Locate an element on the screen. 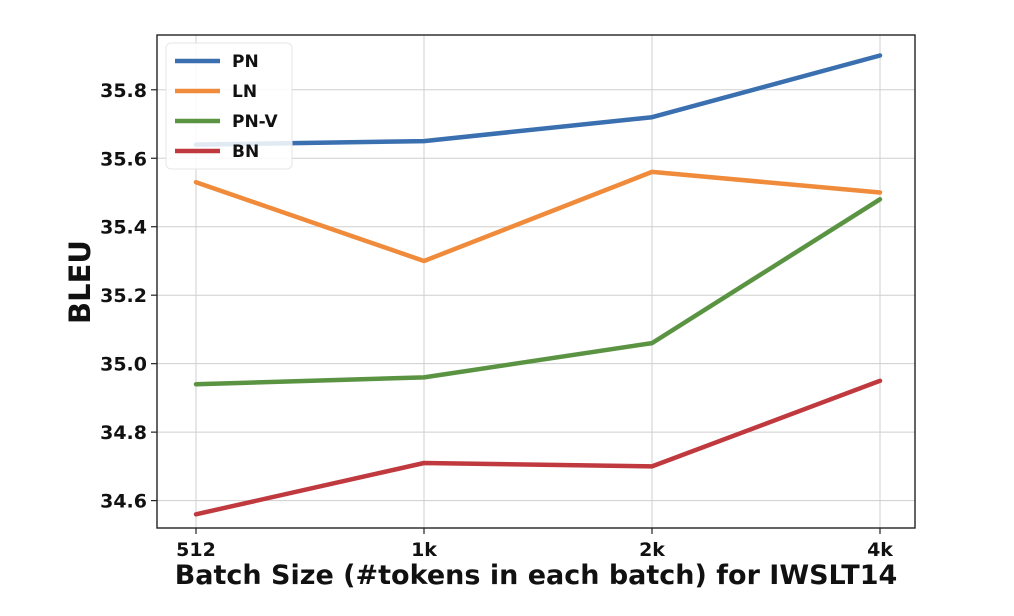 This screenshot has width=1014, height=616. y-tick-label: 35.8 is located at coordinates (123, 91).